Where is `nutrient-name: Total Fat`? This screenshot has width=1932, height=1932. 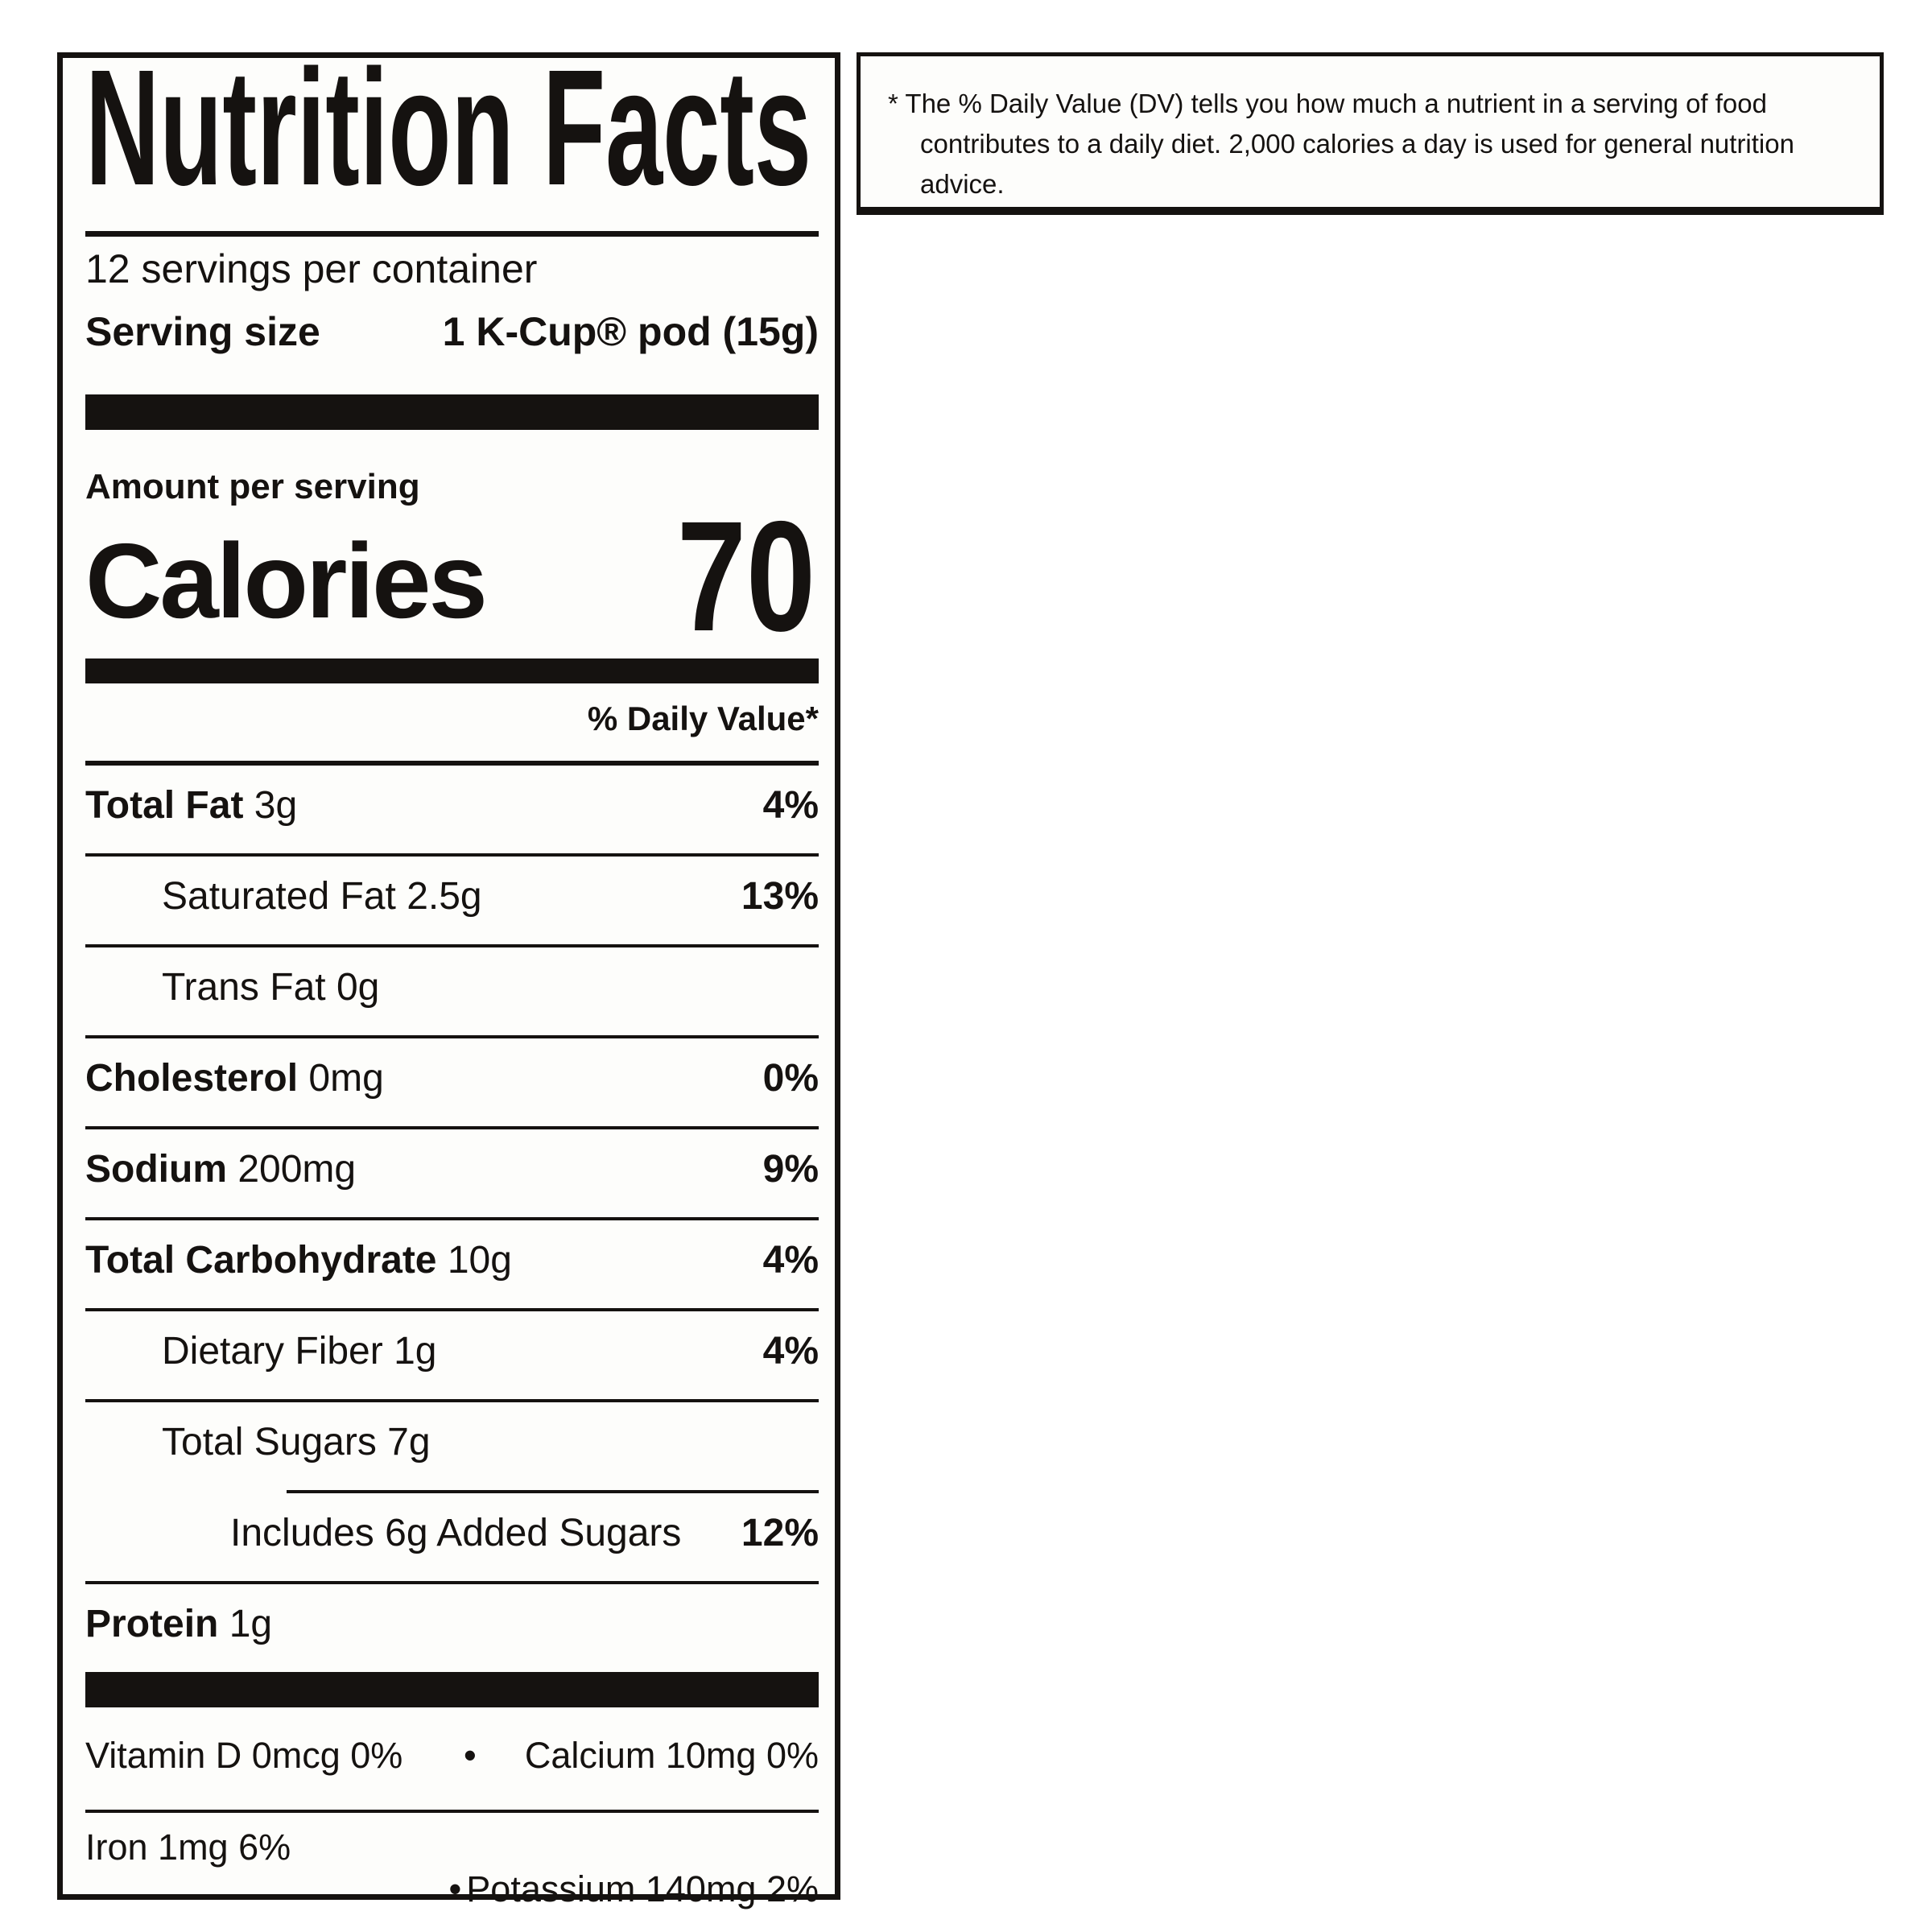 nutrient-name: Total Fat is located at coordinates (164, 805).